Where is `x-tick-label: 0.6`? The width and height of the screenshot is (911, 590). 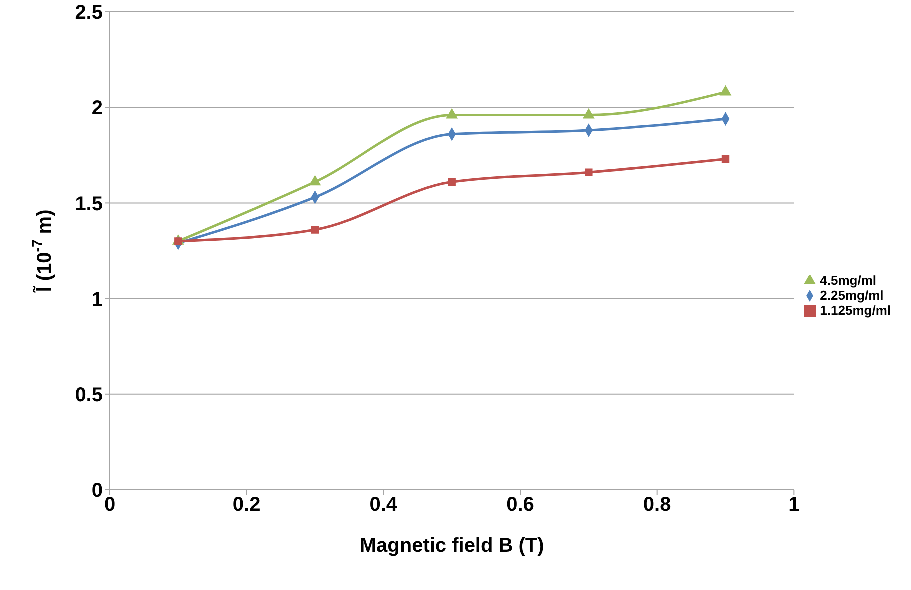
x-tick-label: 0.6 is located at coordinates (520, 505).